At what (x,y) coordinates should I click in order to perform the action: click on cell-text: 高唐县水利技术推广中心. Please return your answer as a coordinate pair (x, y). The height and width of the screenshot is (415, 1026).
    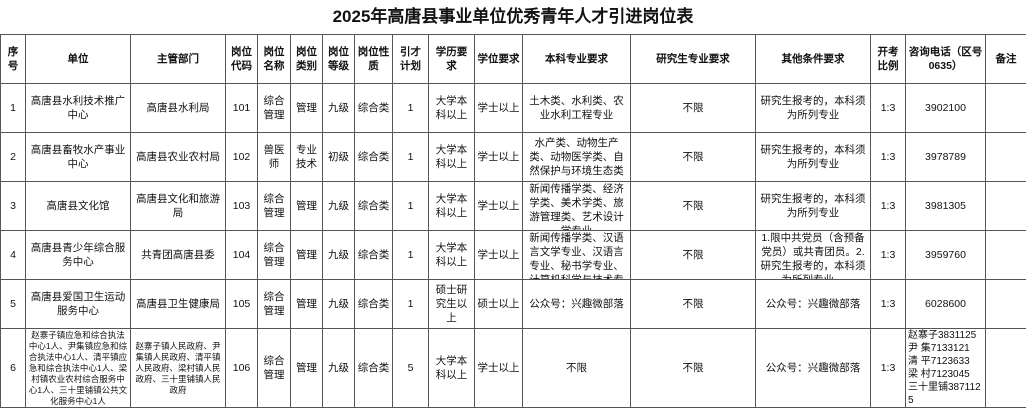
    Looking at the image, I should click on (78, 108).